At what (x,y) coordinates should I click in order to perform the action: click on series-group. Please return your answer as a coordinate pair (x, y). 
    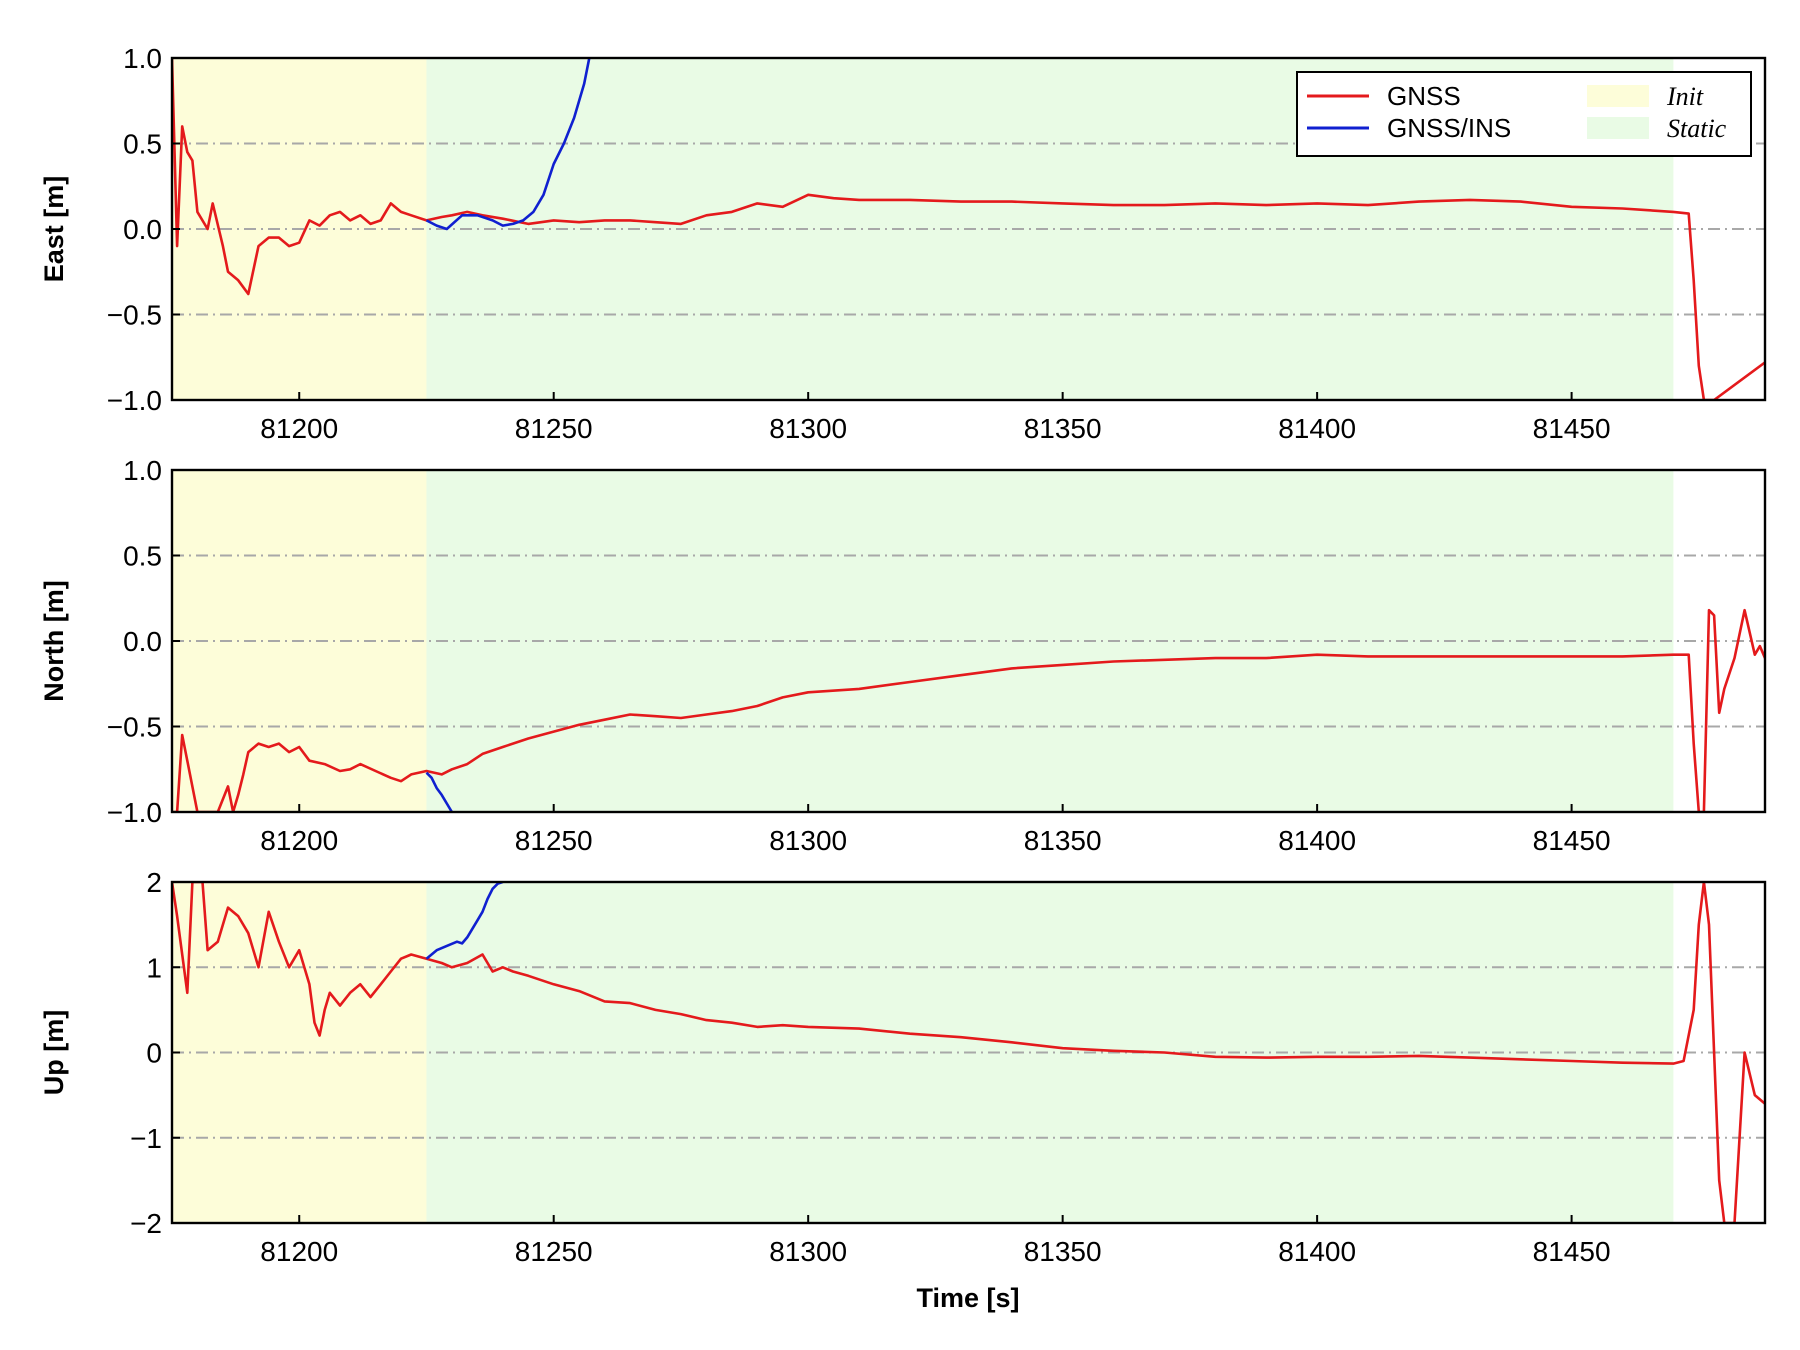
    Looking at the image, I should click on (968, 710).